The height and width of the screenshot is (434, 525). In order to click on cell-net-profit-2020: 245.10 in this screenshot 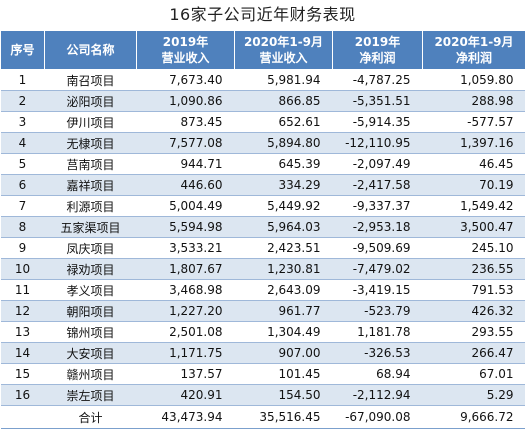, I will do `click(473, 248)`.